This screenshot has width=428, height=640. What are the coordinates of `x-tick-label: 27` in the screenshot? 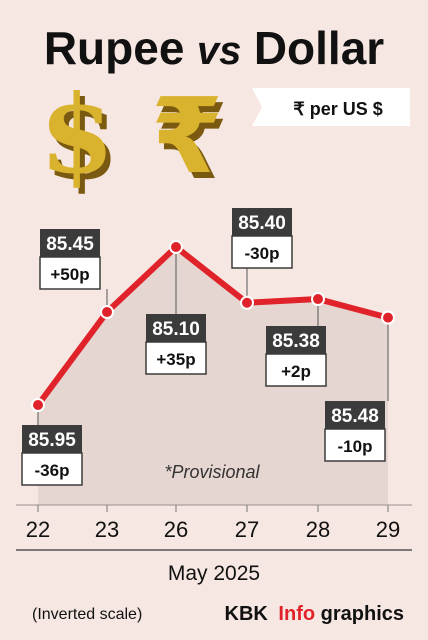 It's located at (247, 529).